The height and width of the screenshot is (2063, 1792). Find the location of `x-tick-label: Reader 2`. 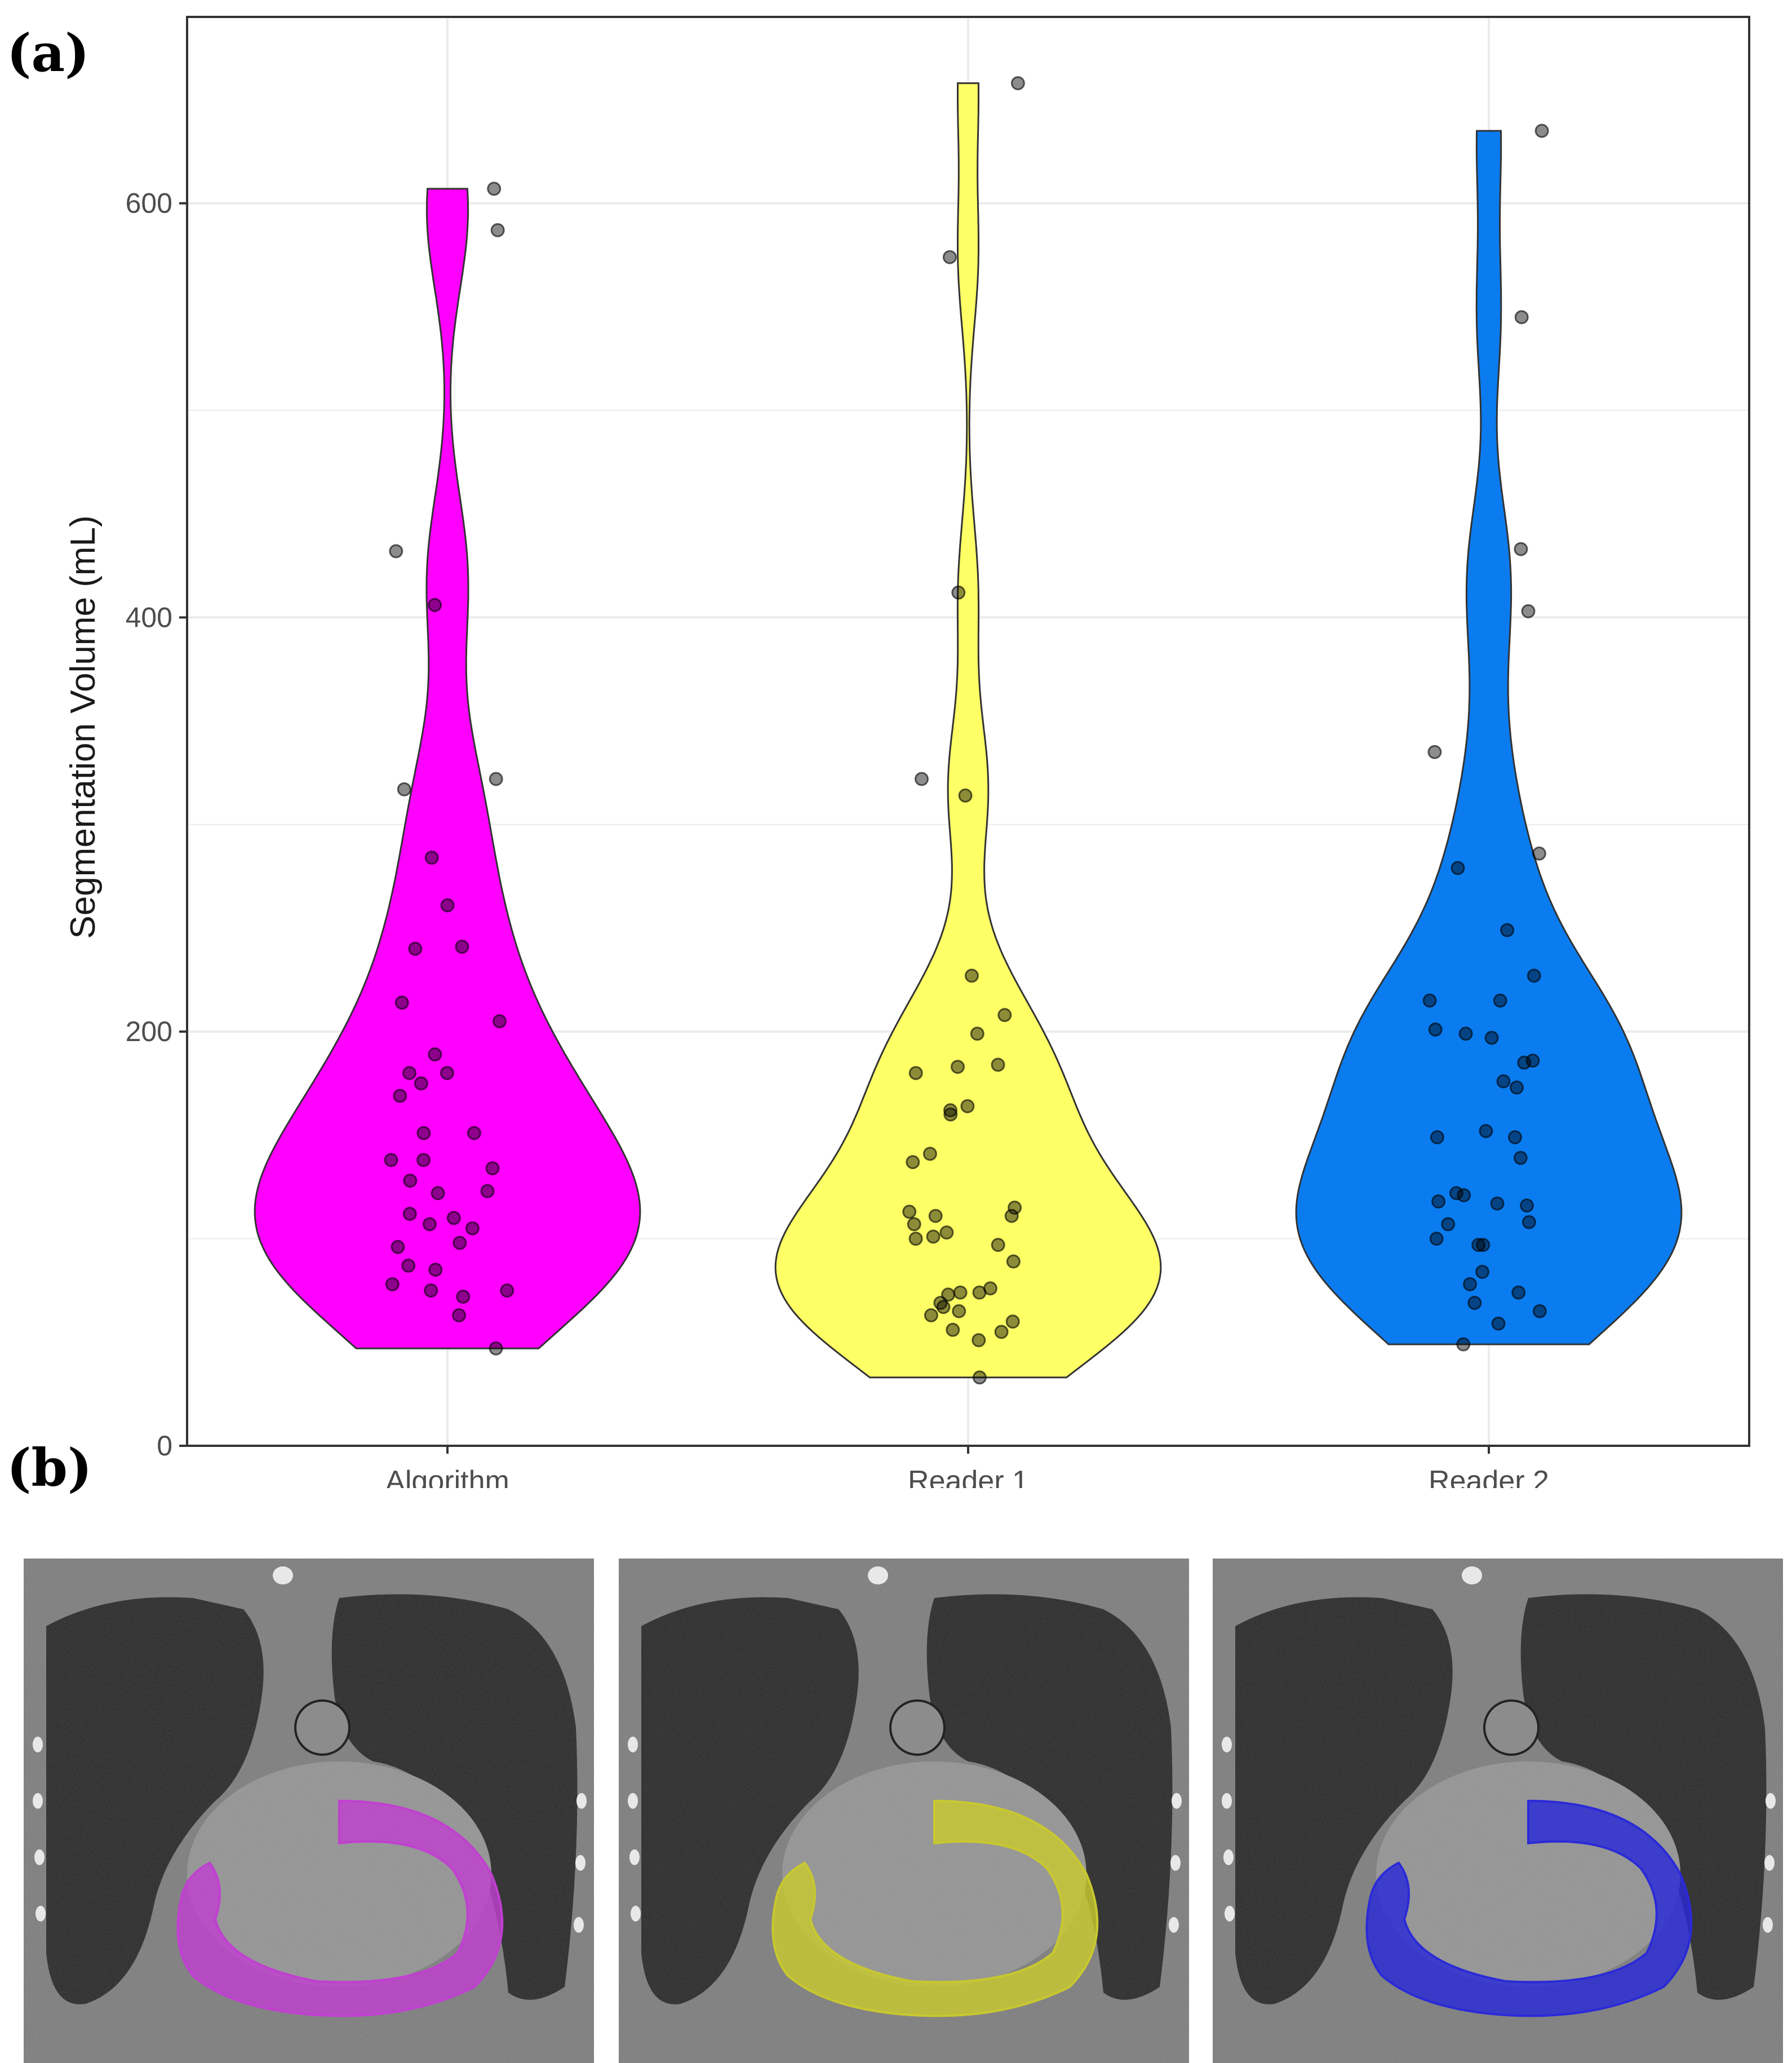

x-tick-label: Reader 2 is located at coordinates (1489, 1476).